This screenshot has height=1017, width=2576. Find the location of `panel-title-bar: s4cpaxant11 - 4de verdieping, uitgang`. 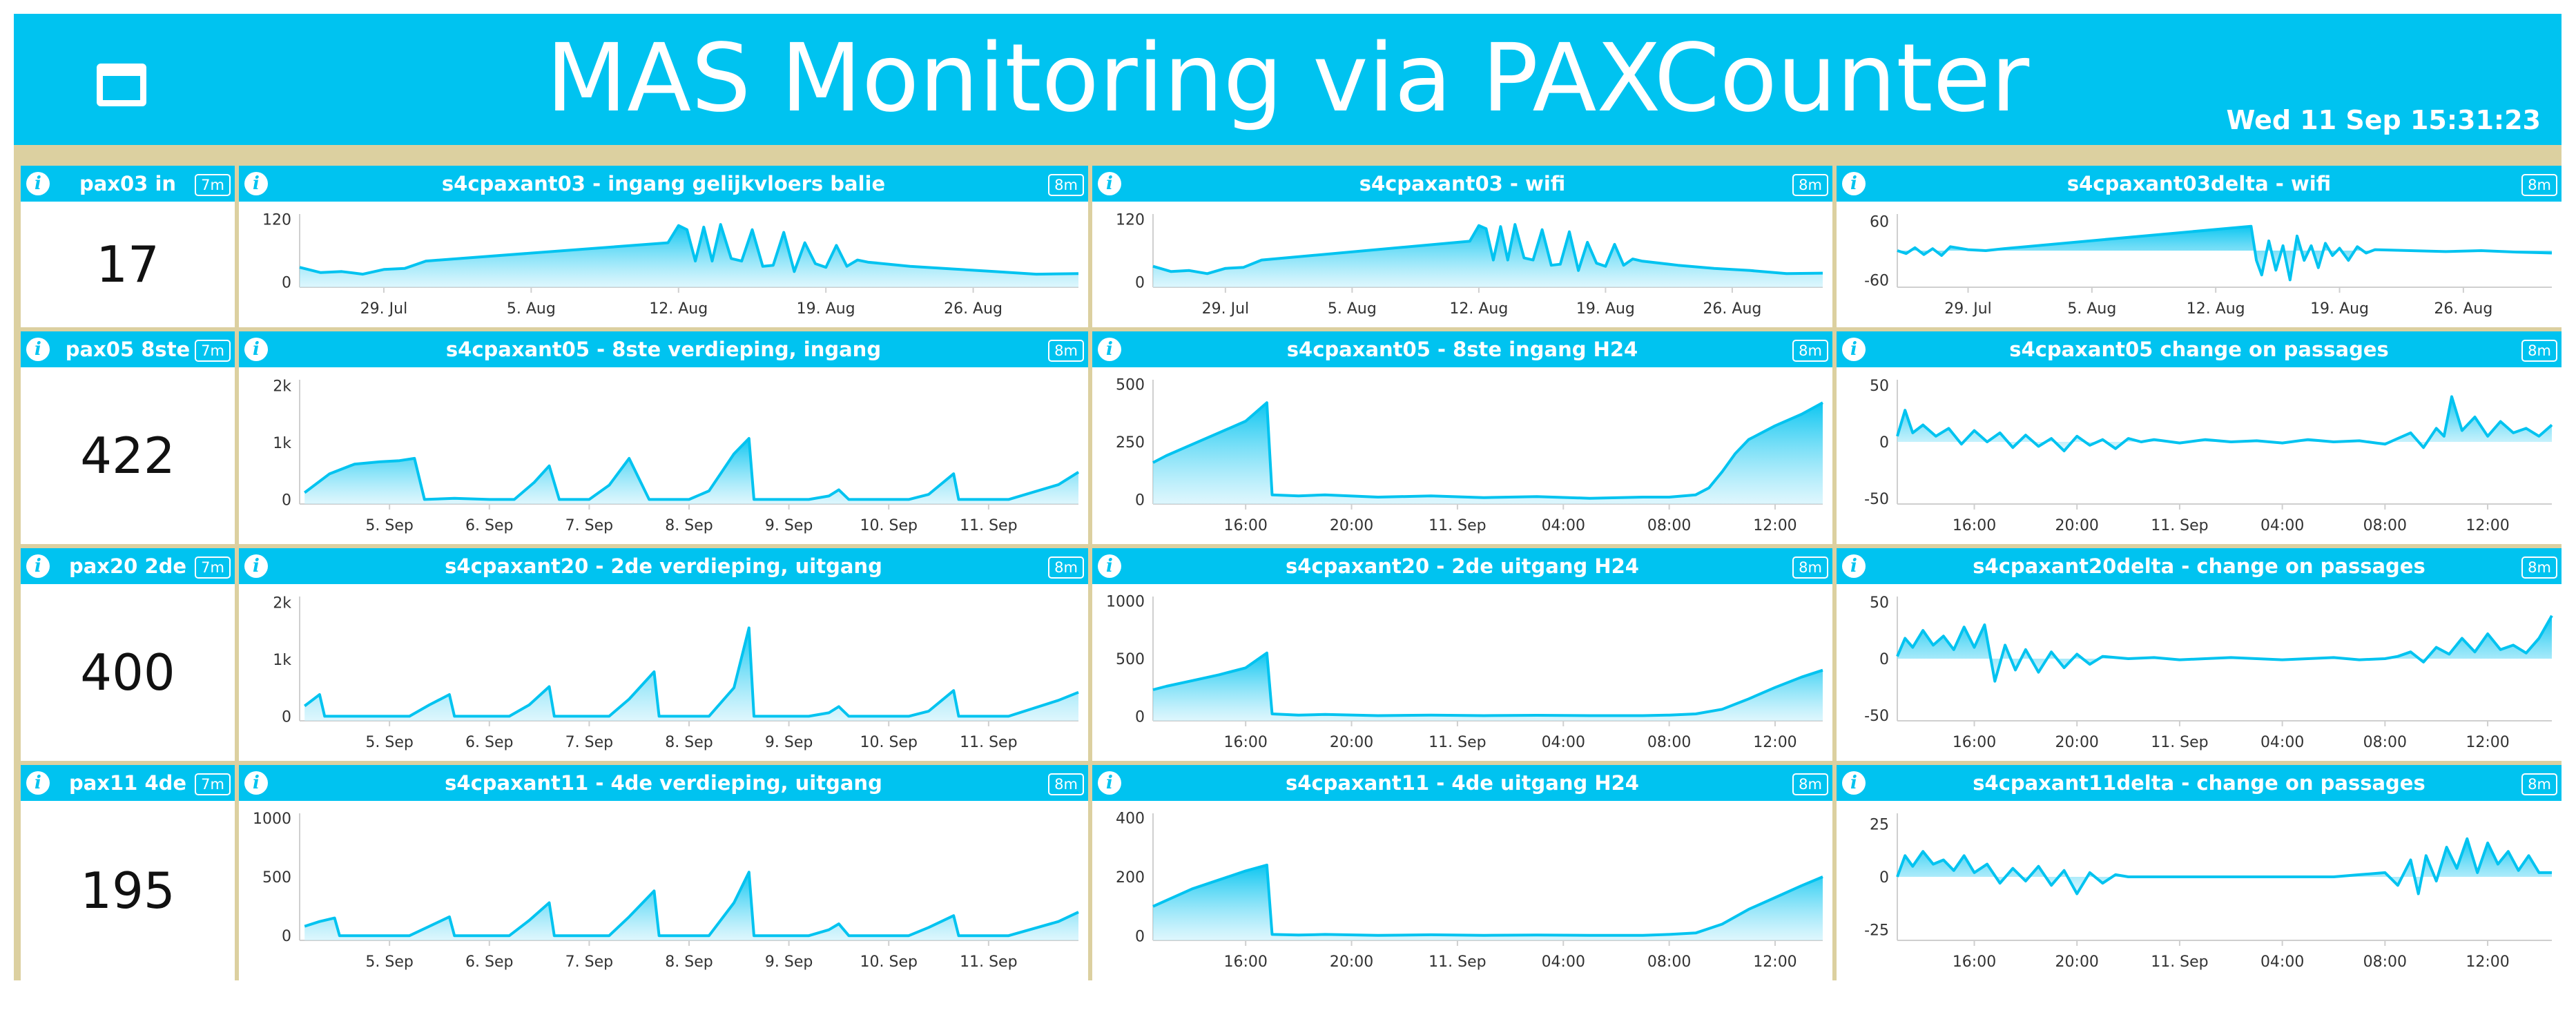

panel-title-bar: s4cpaxant11 - 4de verdieping, uitgang is located at coordinates (663, 783).